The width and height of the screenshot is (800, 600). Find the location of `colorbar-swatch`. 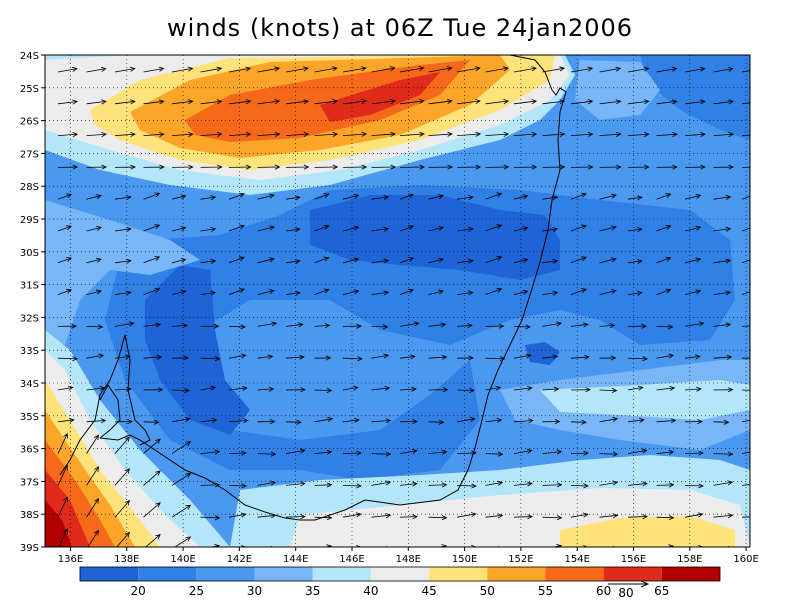

colorbar-swatch is located at coordinates (458, 574).